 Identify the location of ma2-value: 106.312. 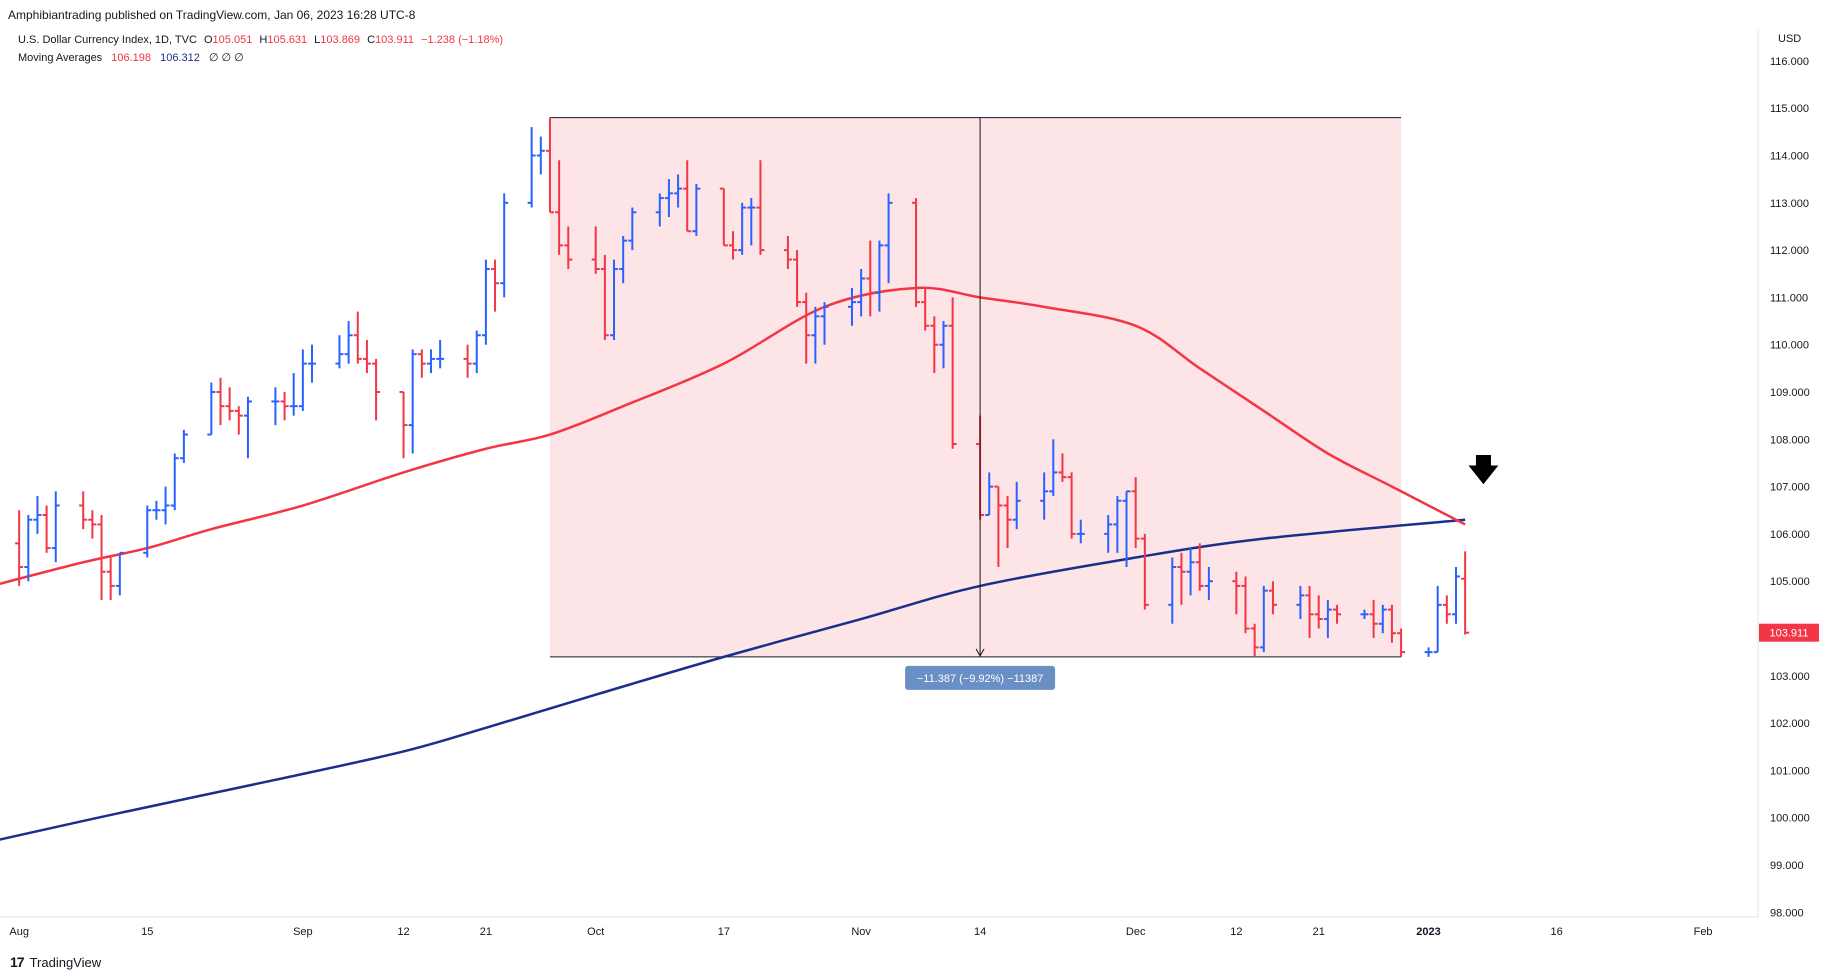
(180, 58).